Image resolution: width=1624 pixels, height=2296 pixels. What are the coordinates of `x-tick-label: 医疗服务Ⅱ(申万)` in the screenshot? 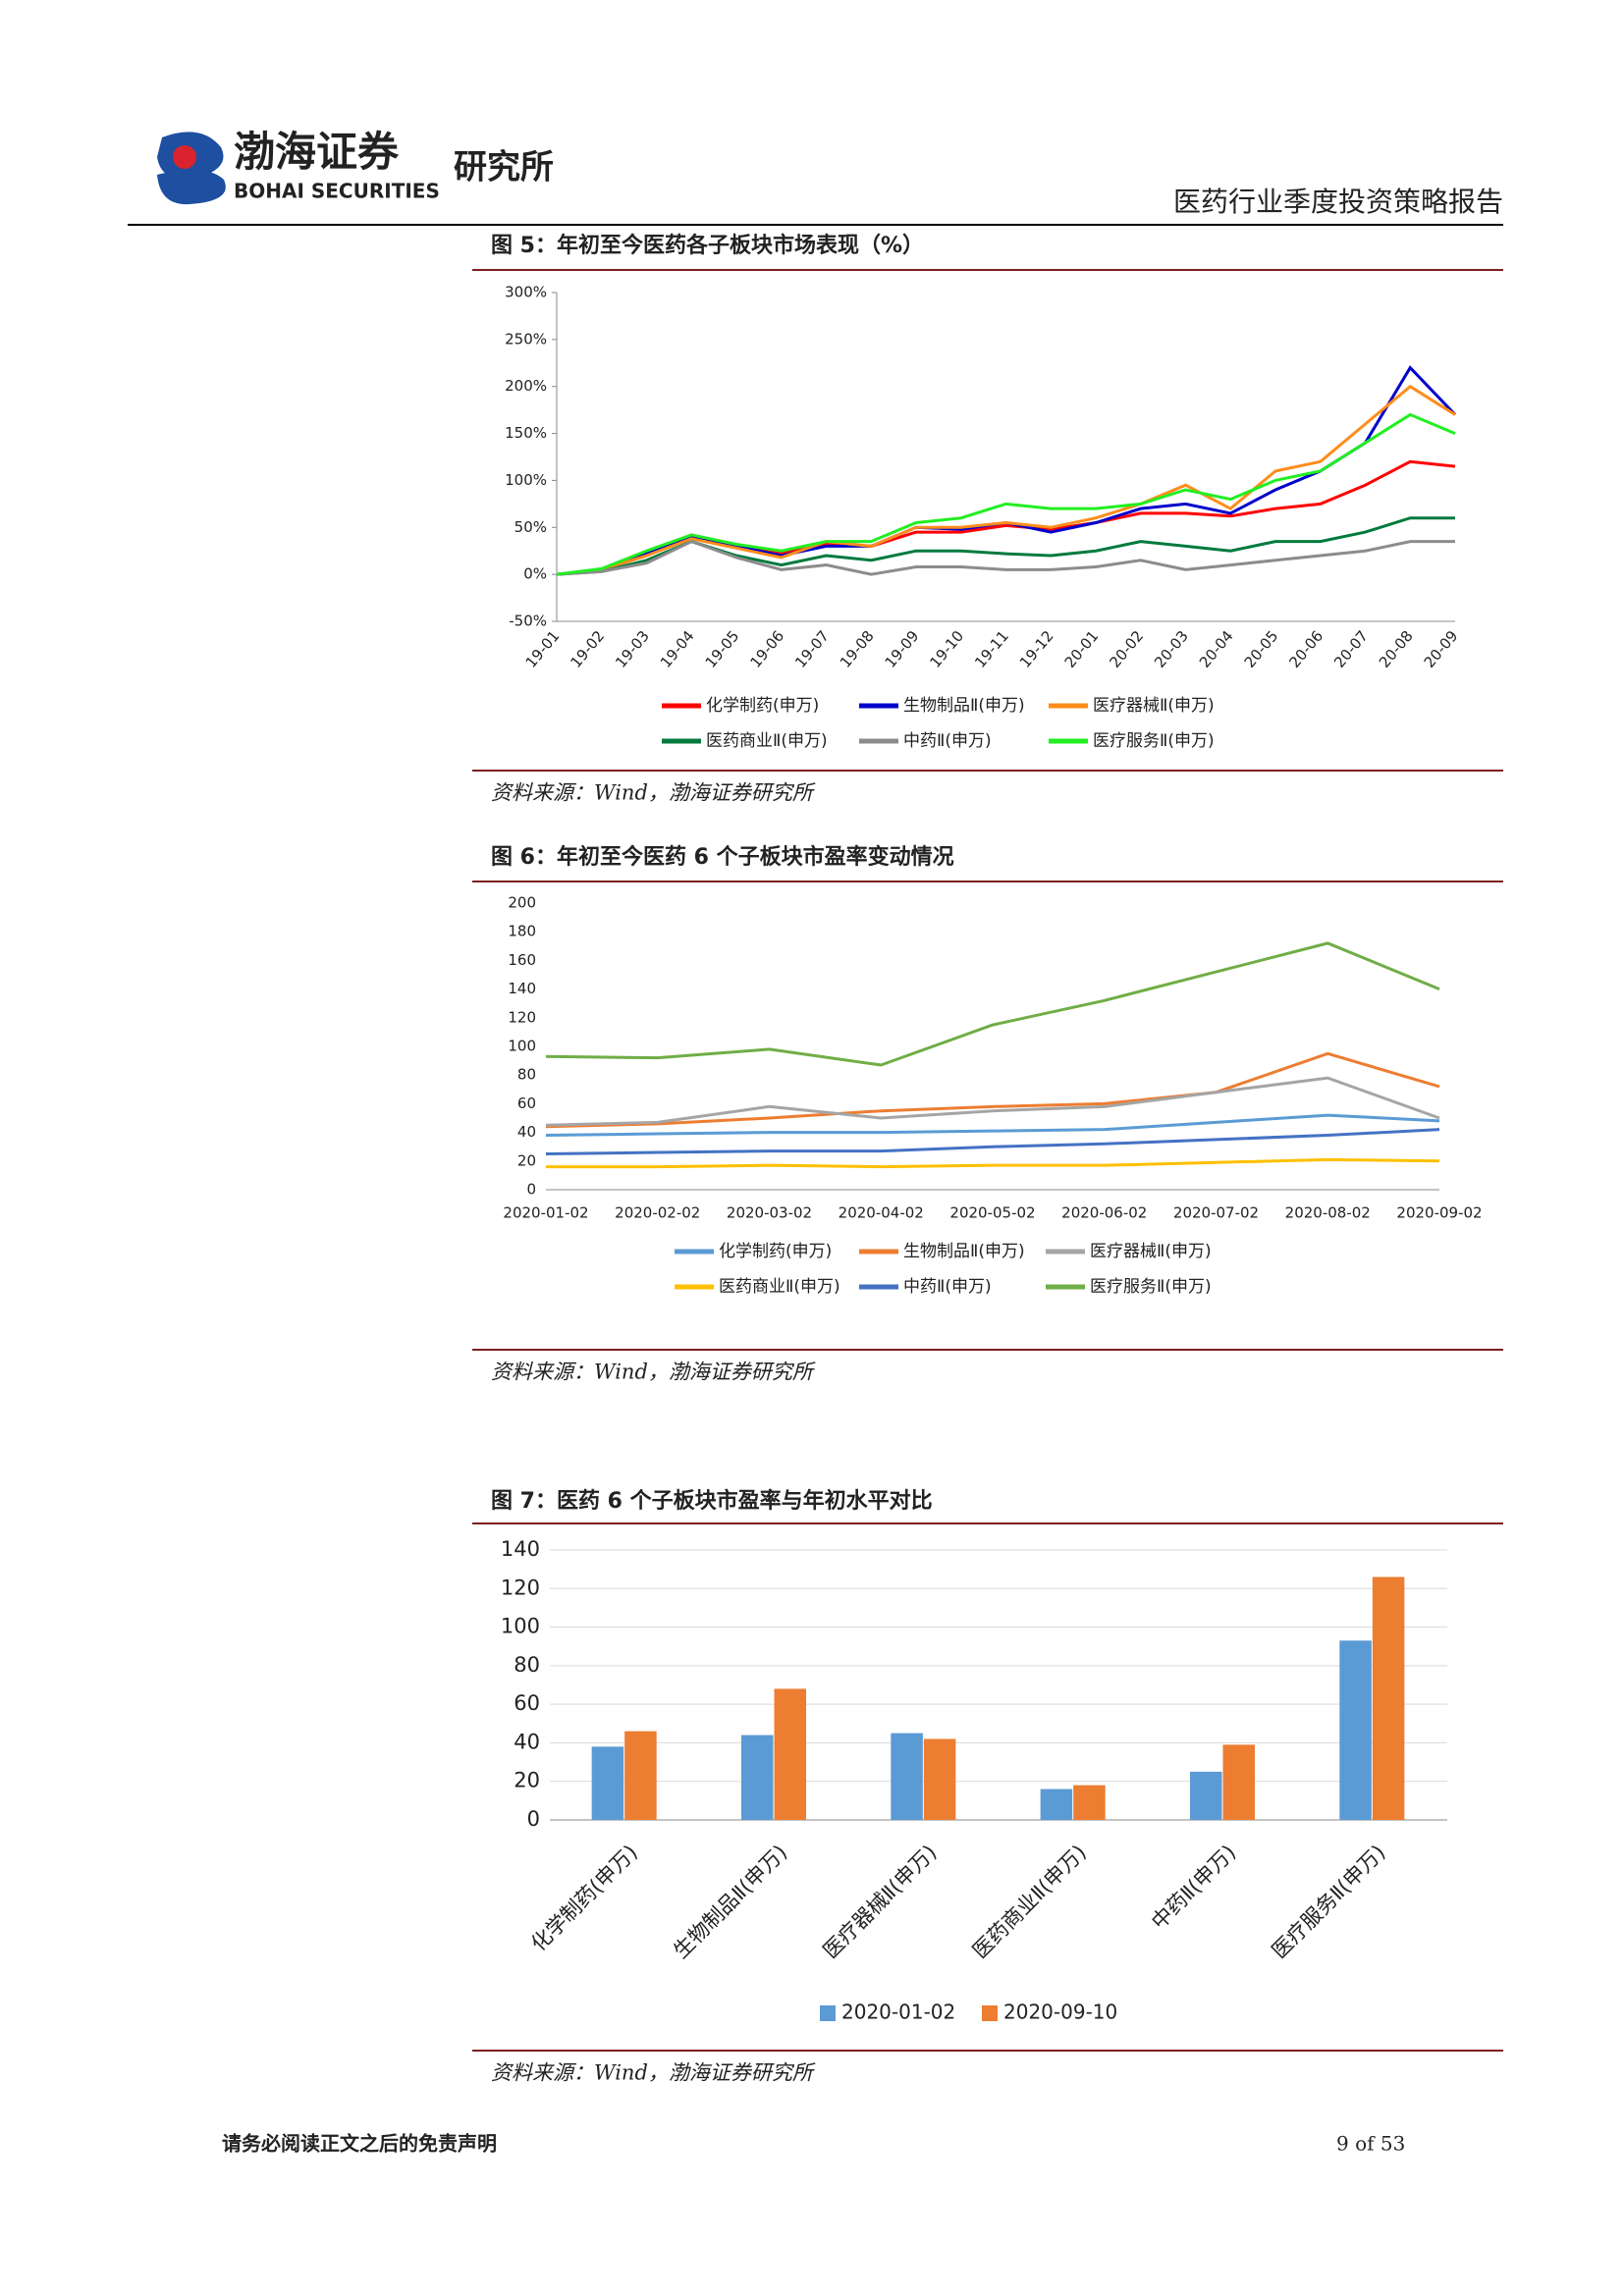 It's located at (1329, 1902).